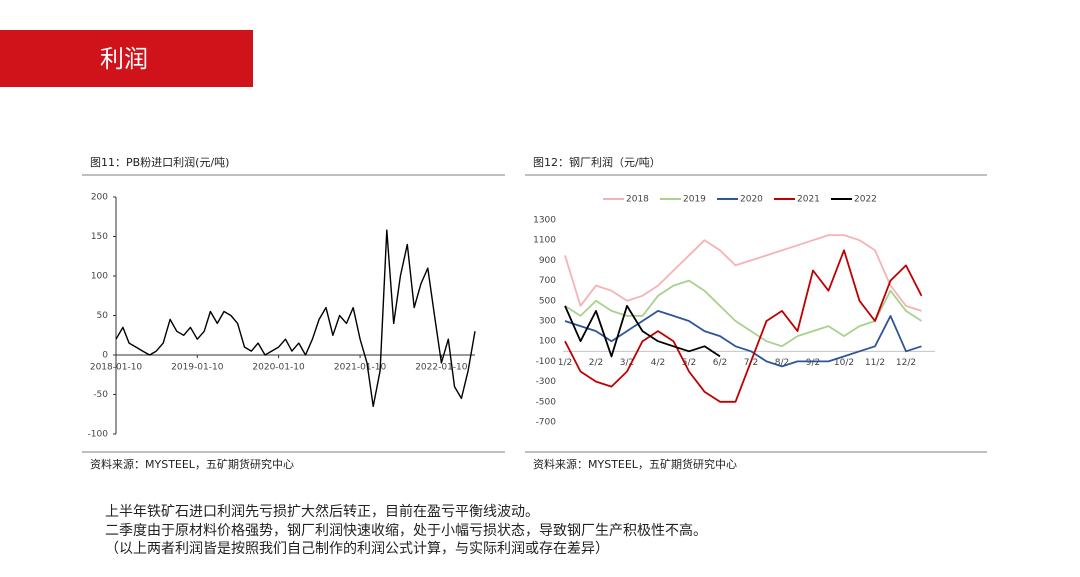 This screenshot has height=577, width=1080. I want to click on header-bar, so click(126, 58).